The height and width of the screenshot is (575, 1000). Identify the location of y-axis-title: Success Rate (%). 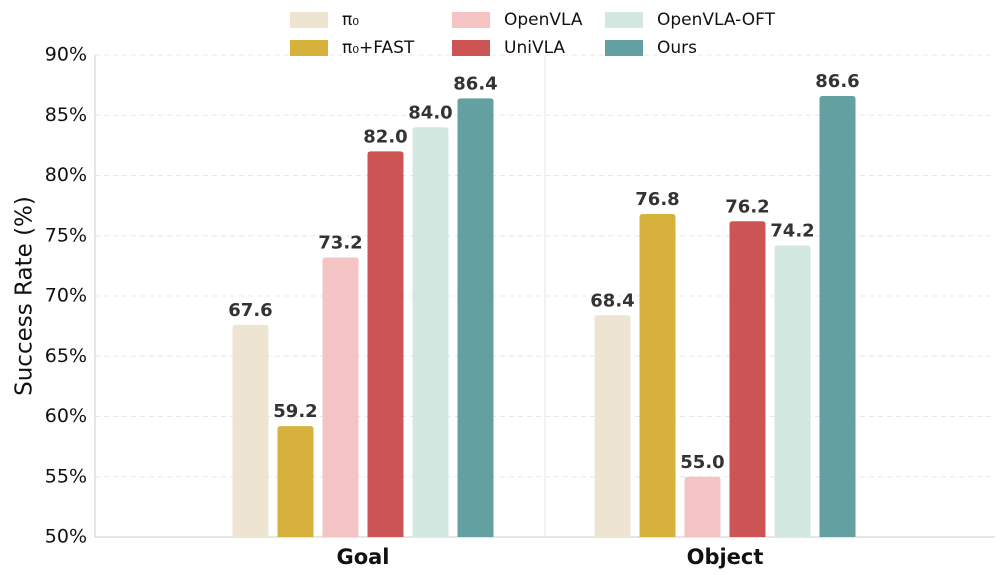
(25, 296).